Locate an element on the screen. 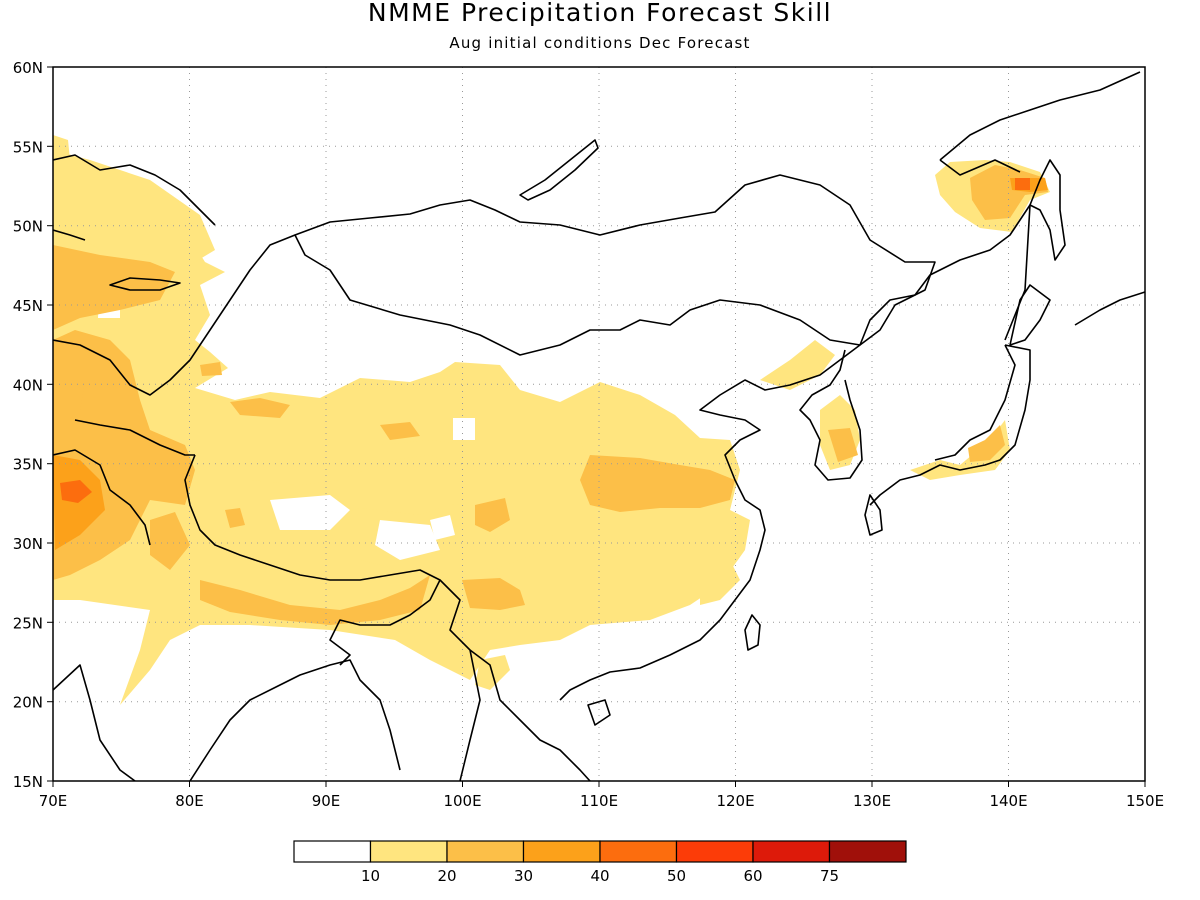  shading-pakistan-peak is located at coordinates (76, 491).